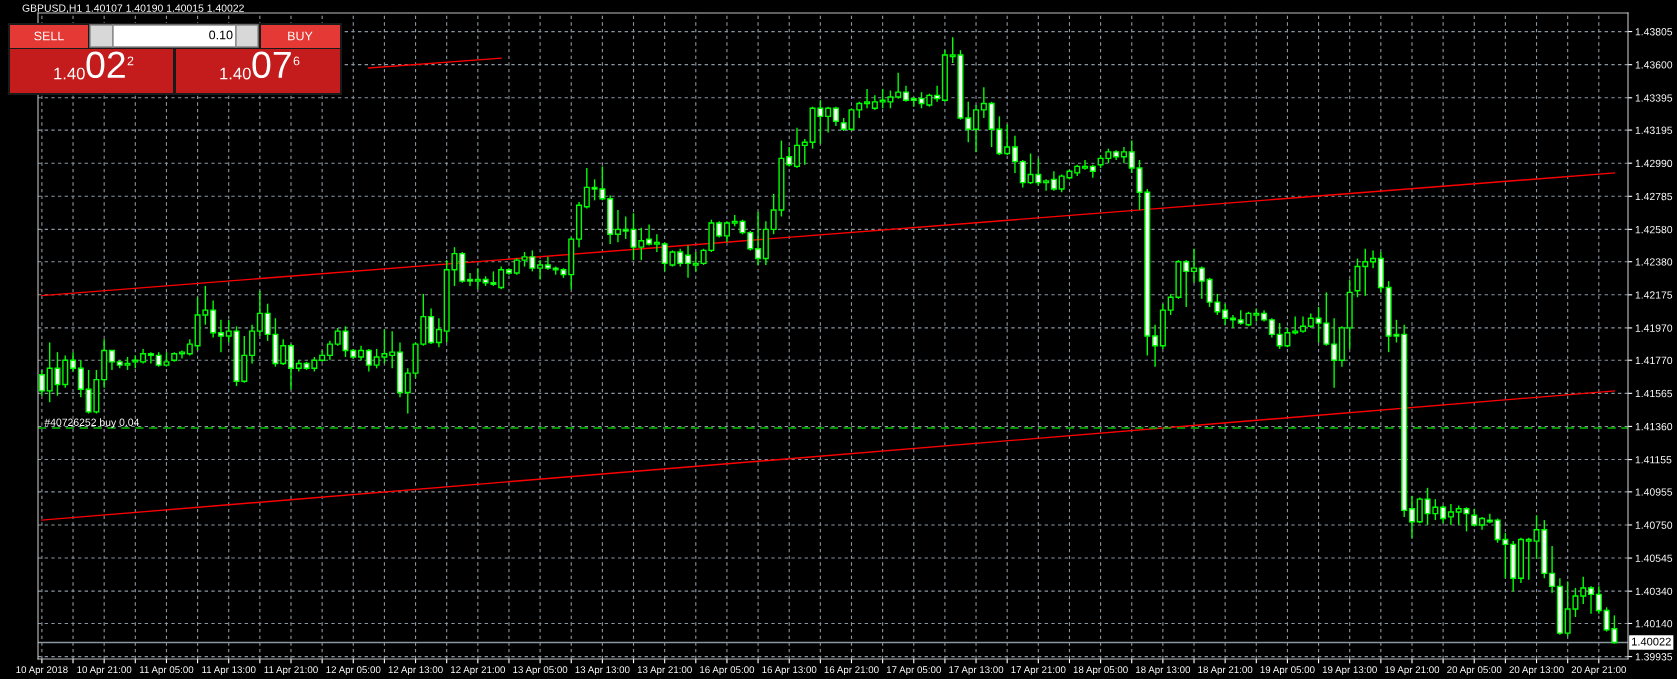  What do you see at coordinates (221, 35) in the screenshot?
I see `annotation: 0.10` at bounding box center [221, 35].